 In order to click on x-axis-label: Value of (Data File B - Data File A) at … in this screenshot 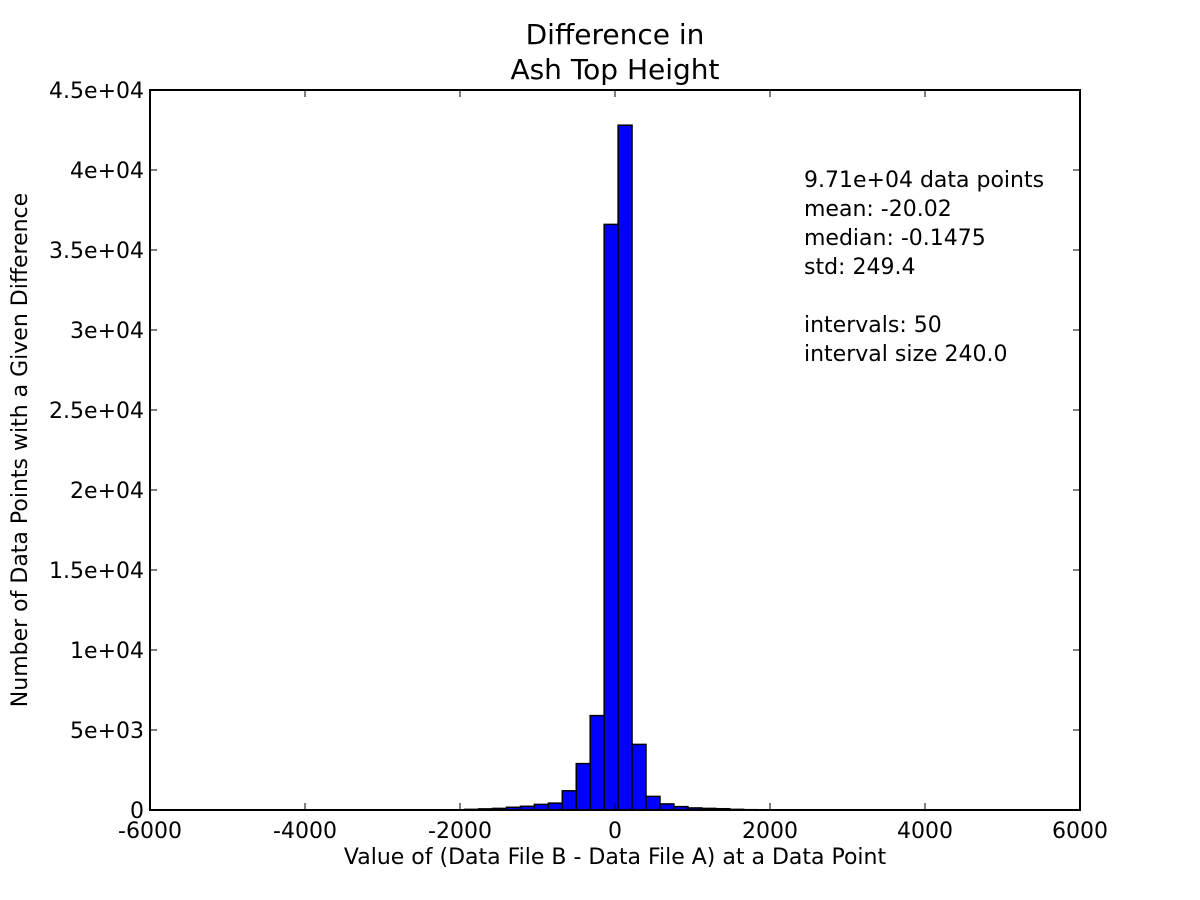, I will do `click(615, 857)`.